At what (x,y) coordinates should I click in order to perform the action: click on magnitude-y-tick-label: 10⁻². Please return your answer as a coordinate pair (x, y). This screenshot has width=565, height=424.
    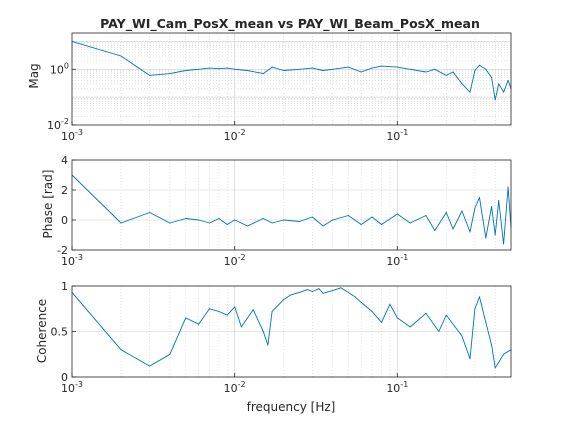
    Looking at the image, I should click on (58, 124).